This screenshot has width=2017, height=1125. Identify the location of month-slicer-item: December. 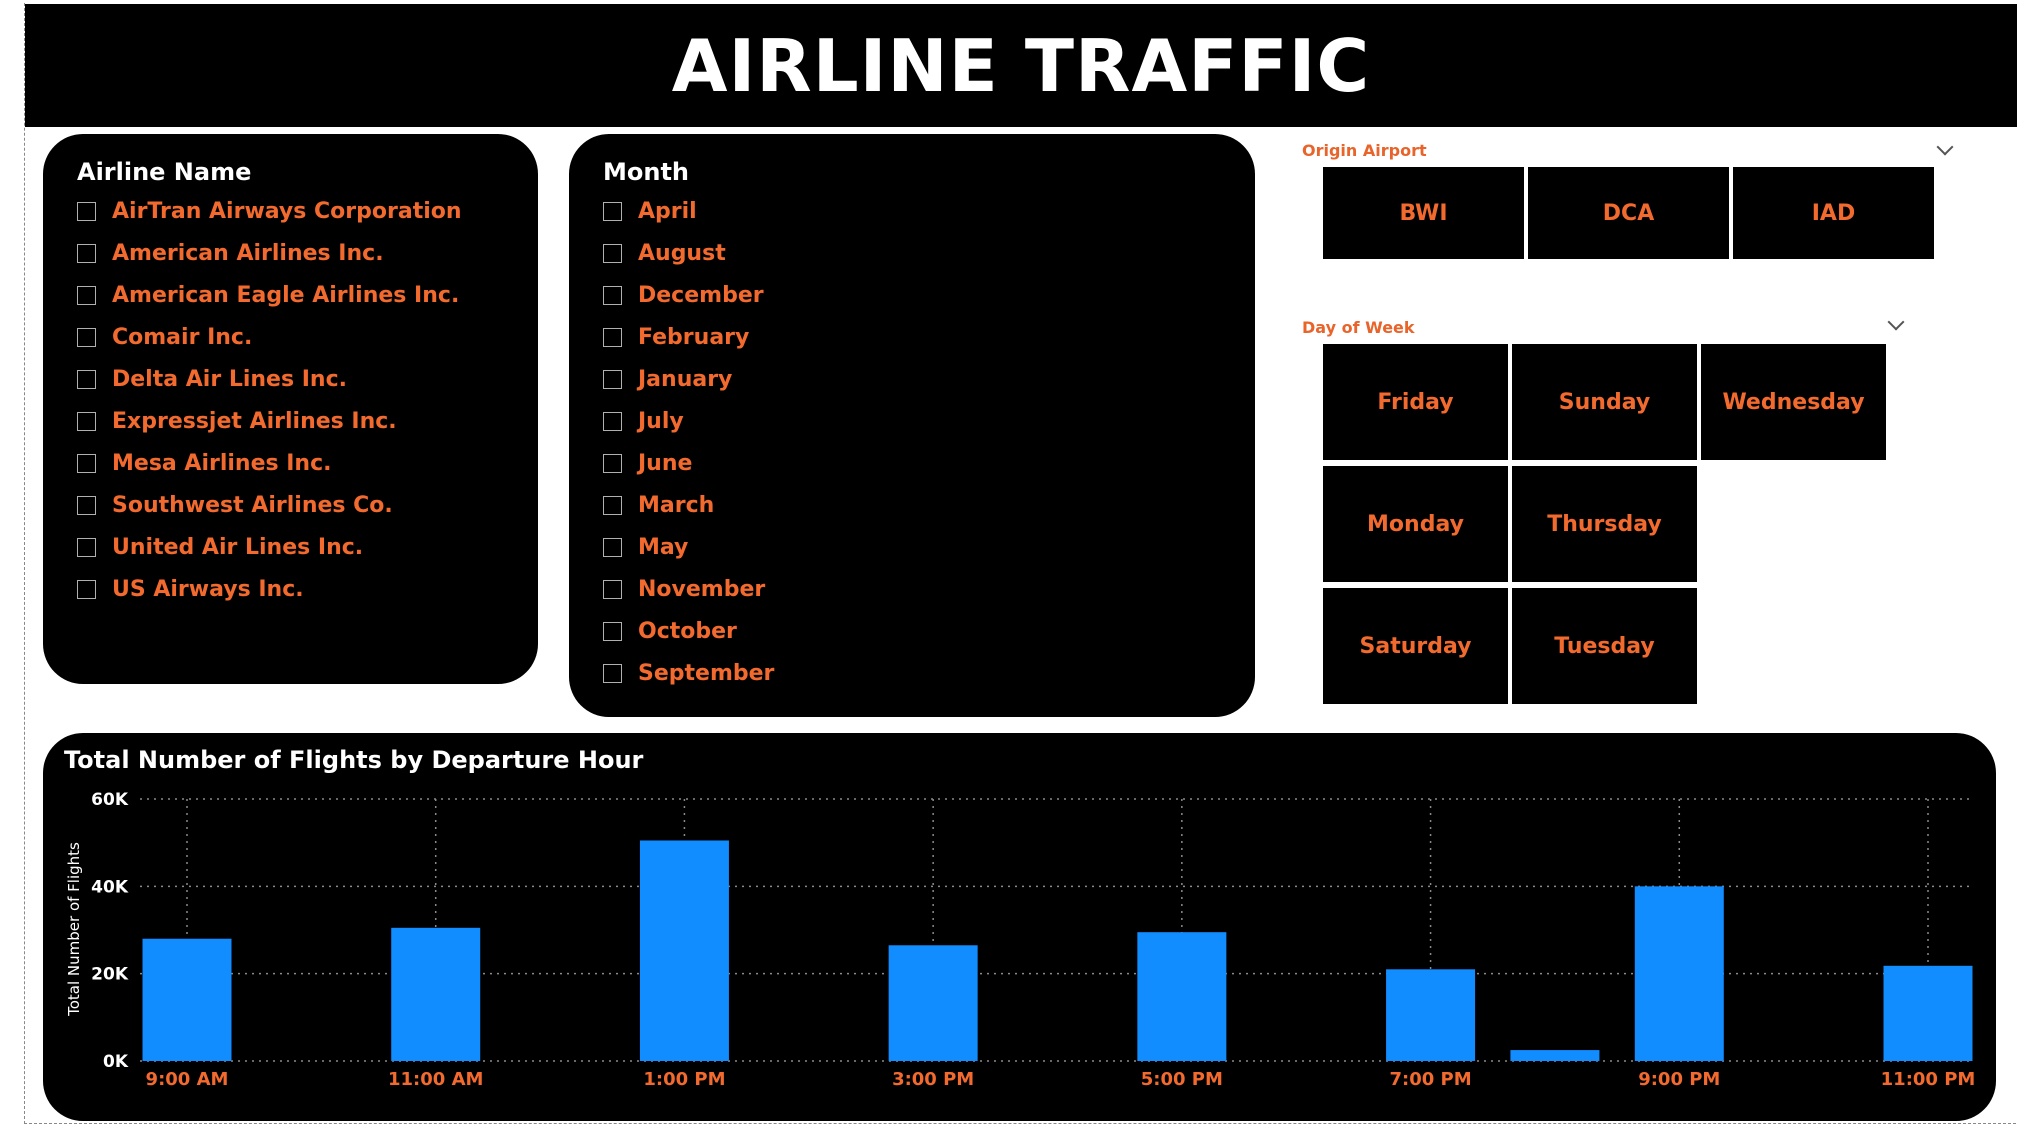
(683, 295).